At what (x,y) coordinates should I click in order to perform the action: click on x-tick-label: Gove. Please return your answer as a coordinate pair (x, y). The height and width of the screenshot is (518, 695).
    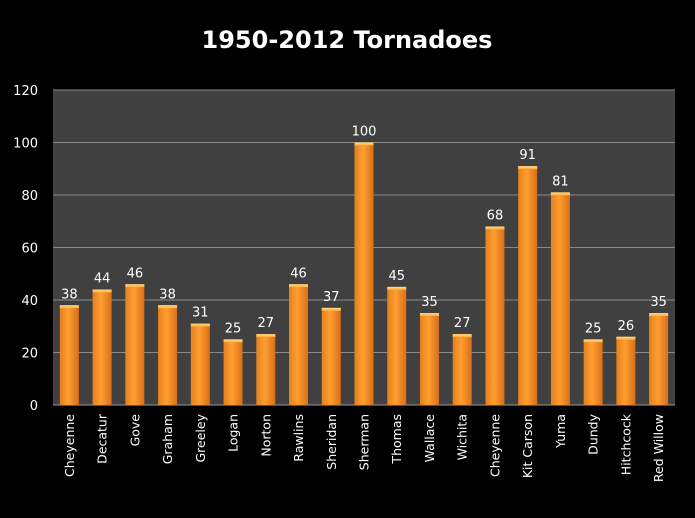
    Looking at the image, I should click on (134, 430).